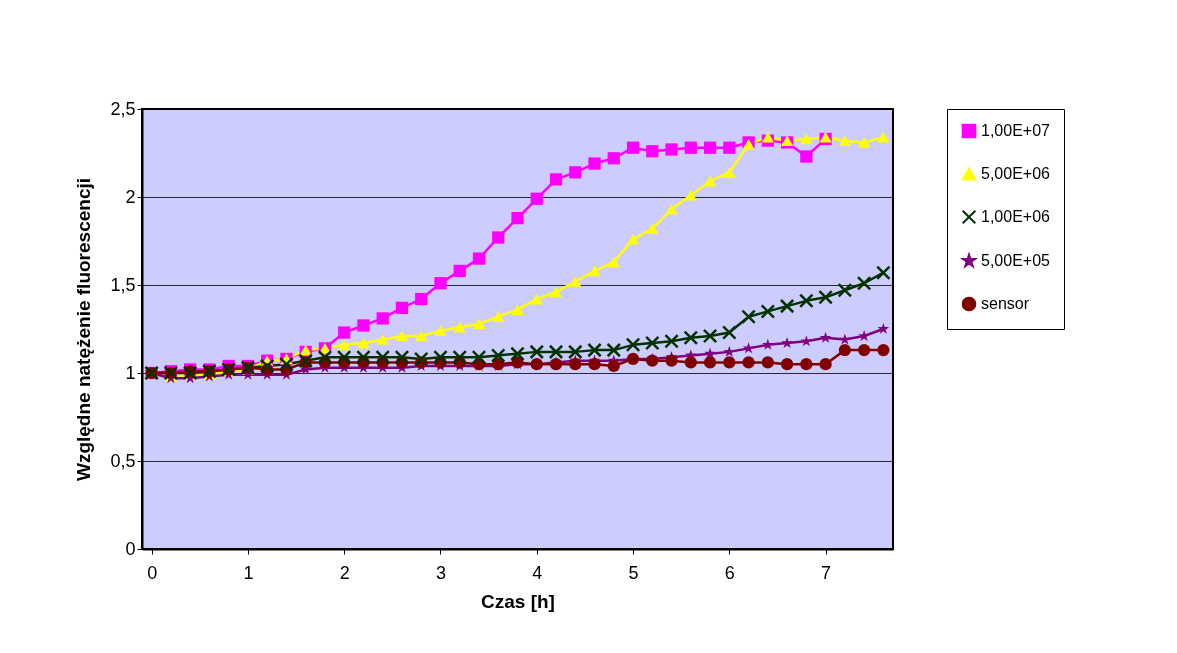  I want to click on legend-label: 5,00E+05, so click(1016, 260).